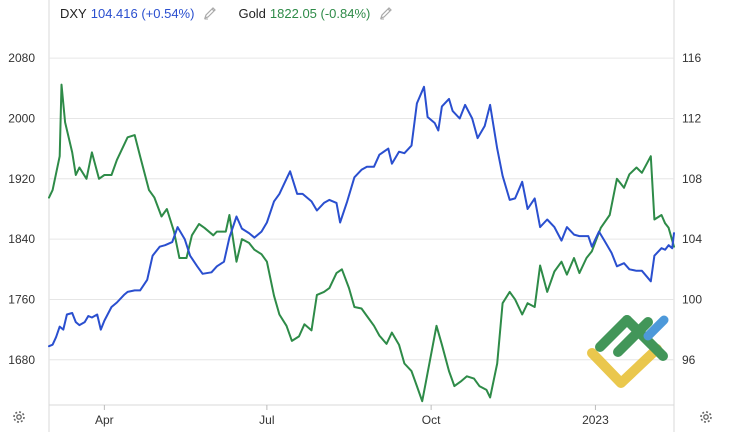 The image size is (731, 432). Describe the element at coordinates (252, 13) in the screenshot. I see `legend-gold-name: Gold` at that location.